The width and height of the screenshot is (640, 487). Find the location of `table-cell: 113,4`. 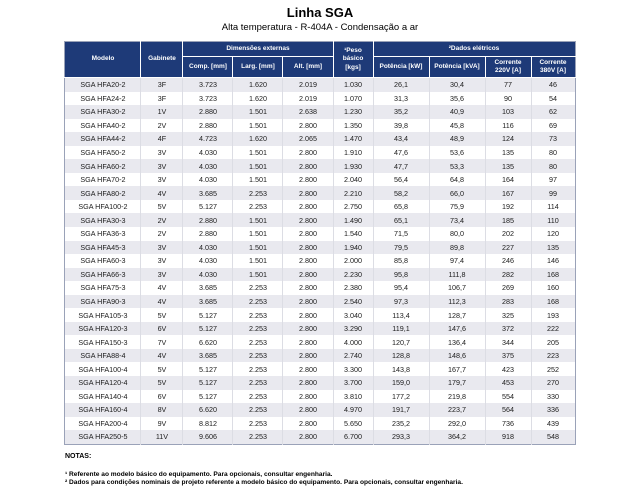

table-cell: 113,4 is located at coordinates (401, 315).